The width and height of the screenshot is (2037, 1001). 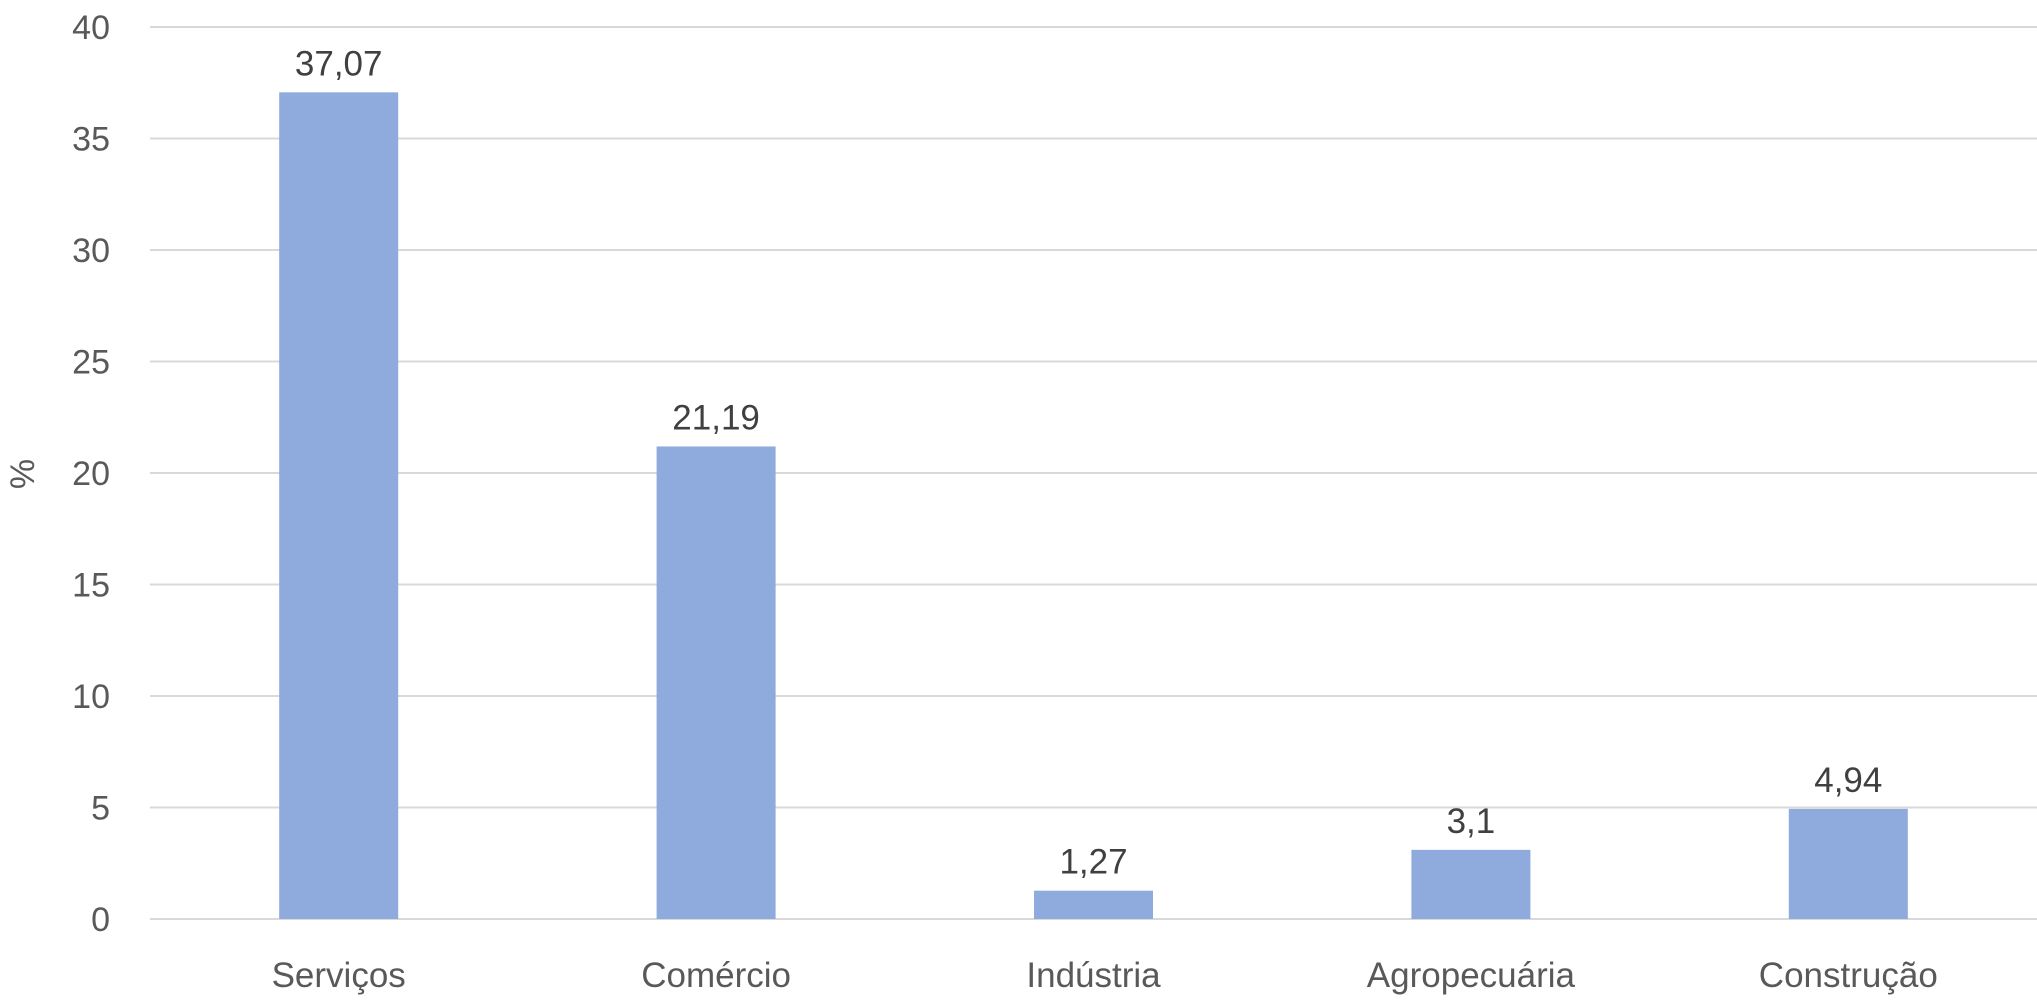 What do you see at coordinates (1093, 862) in the screenshot?
I see `data-label: 1,27` at bounding box center [1093, 862].